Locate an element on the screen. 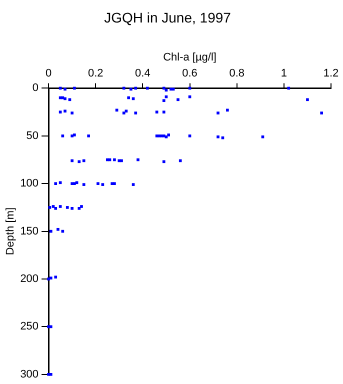 This screenshot has height=384, width=343. y-tick-label: 250 is located at coordinates (29, 326).